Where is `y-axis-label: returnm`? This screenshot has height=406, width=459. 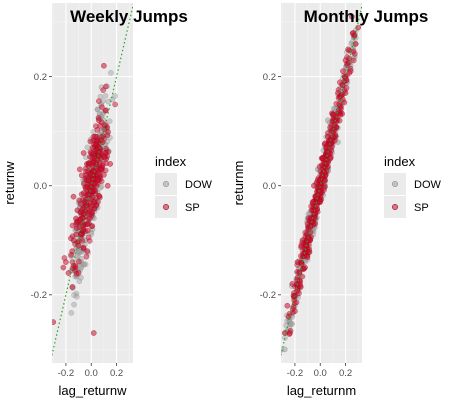 y-axis-label: returnm is located at coordinates (238, 183).